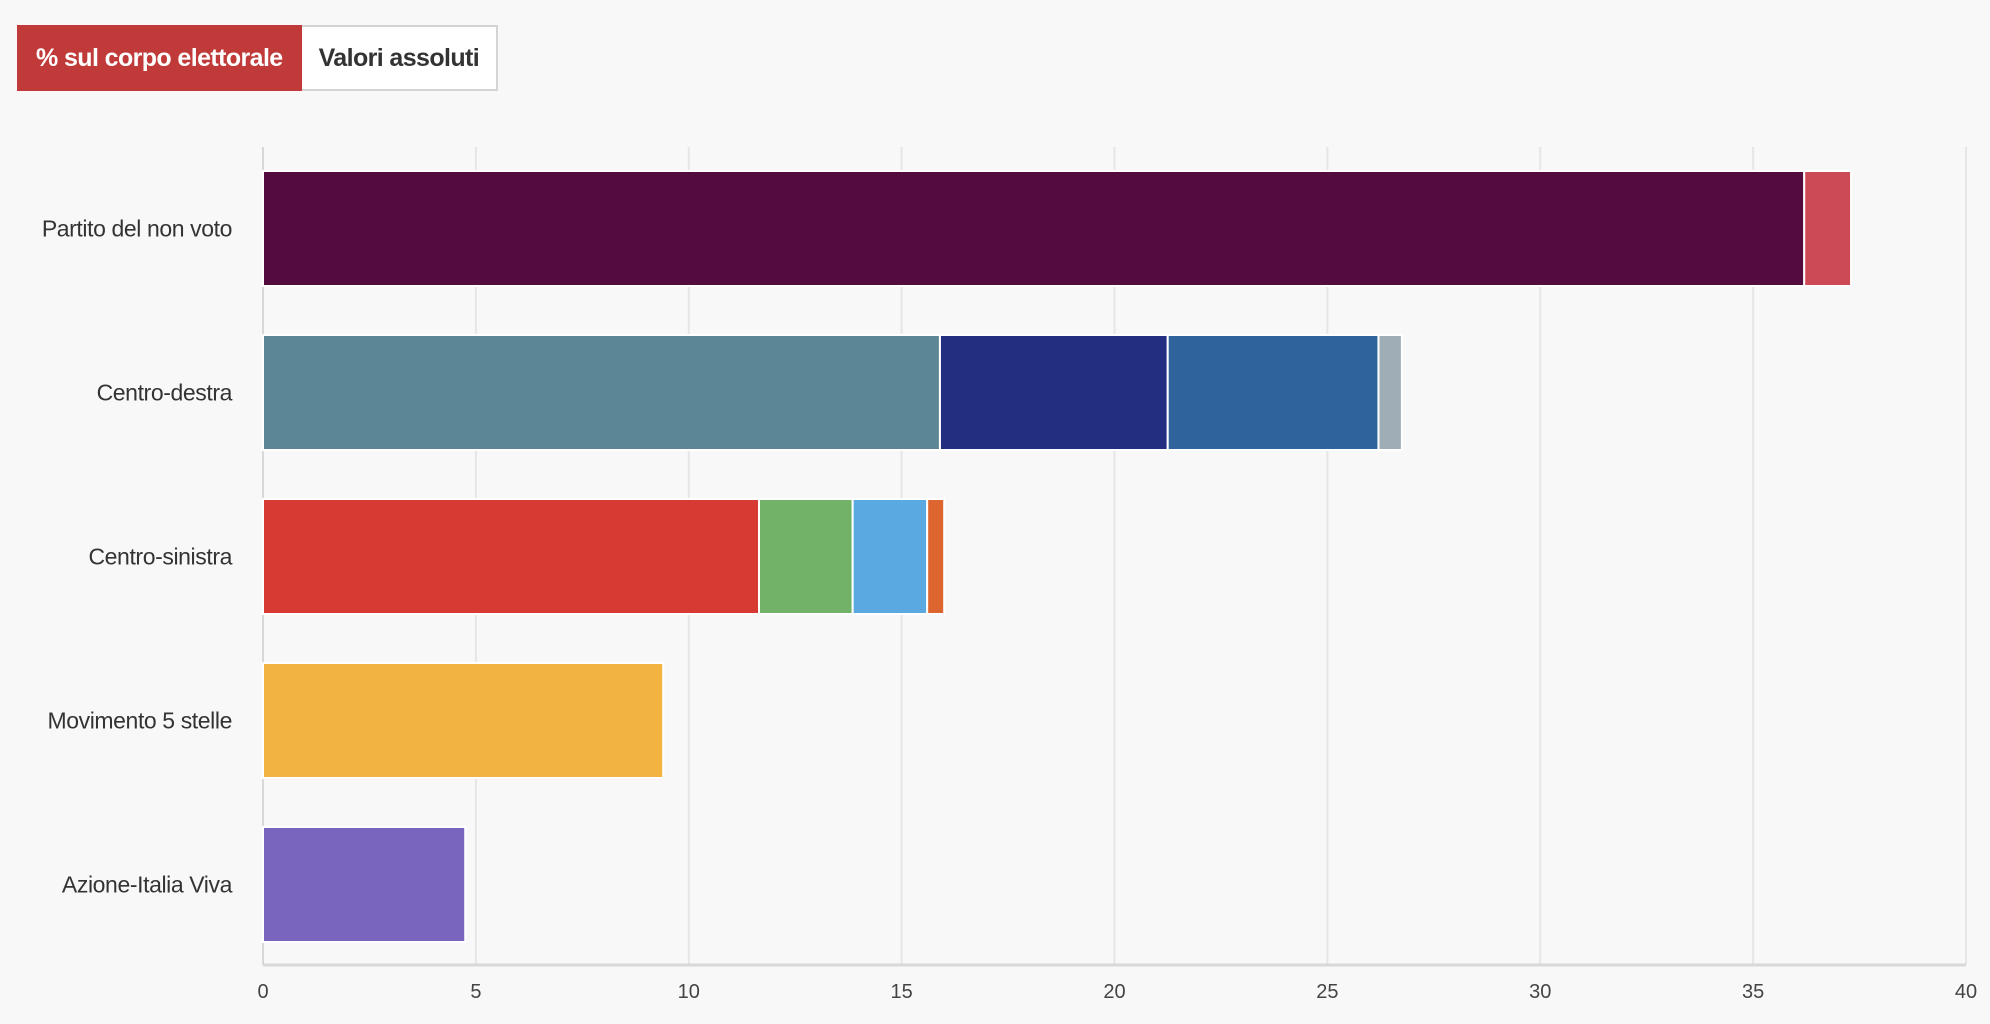 This screenshot has height=1024, width=1990. What do you see at coordinates (159, 58) in the screenshot?
I see `percent-electorate-button: % sul corpo elettorale` at bounding box center [159, 58].